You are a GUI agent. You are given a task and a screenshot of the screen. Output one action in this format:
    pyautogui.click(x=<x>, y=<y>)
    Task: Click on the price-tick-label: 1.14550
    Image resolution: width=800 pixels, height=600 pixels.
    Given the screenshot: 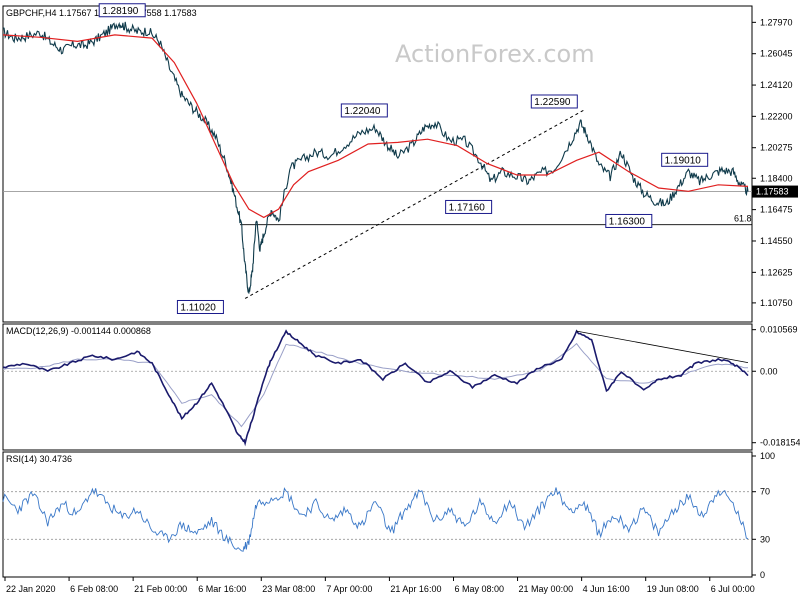 What is the action you would take?
    pyautogui.click(x=776, y=241)
    